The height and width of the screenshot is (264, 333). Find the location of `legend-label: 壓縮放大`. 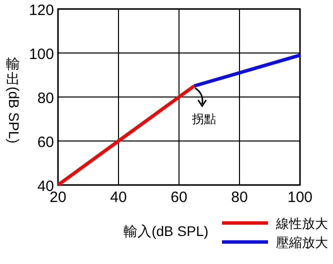

legend-label: 壓縮放大 is located at coordinates (302, 242).